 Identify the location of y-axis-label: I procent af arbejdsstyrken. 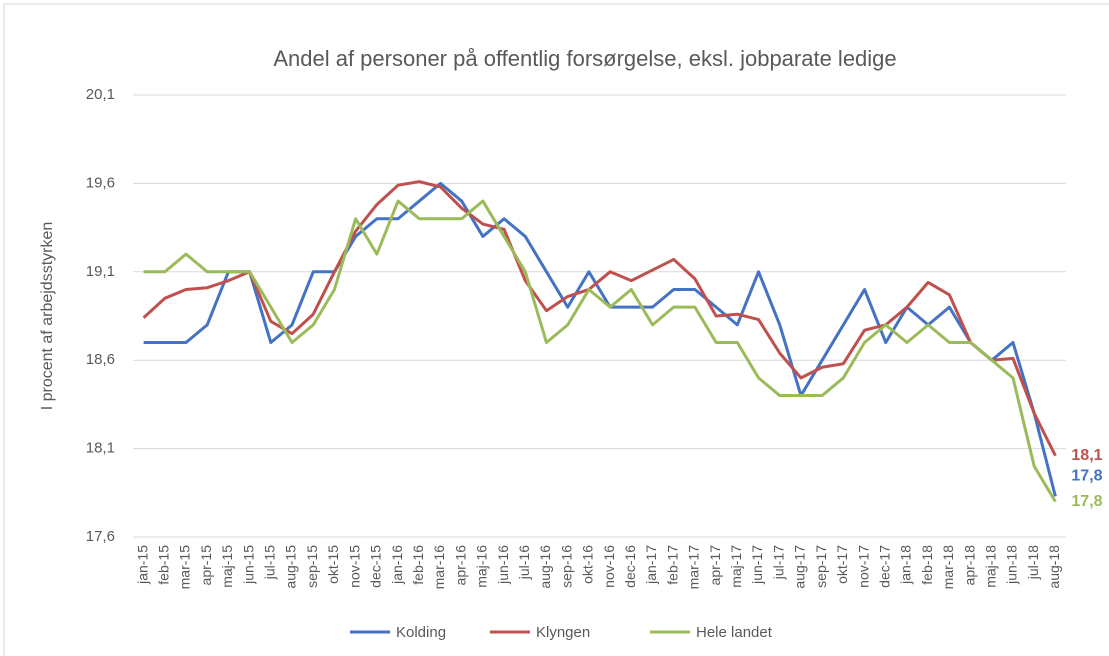
(47, 316).